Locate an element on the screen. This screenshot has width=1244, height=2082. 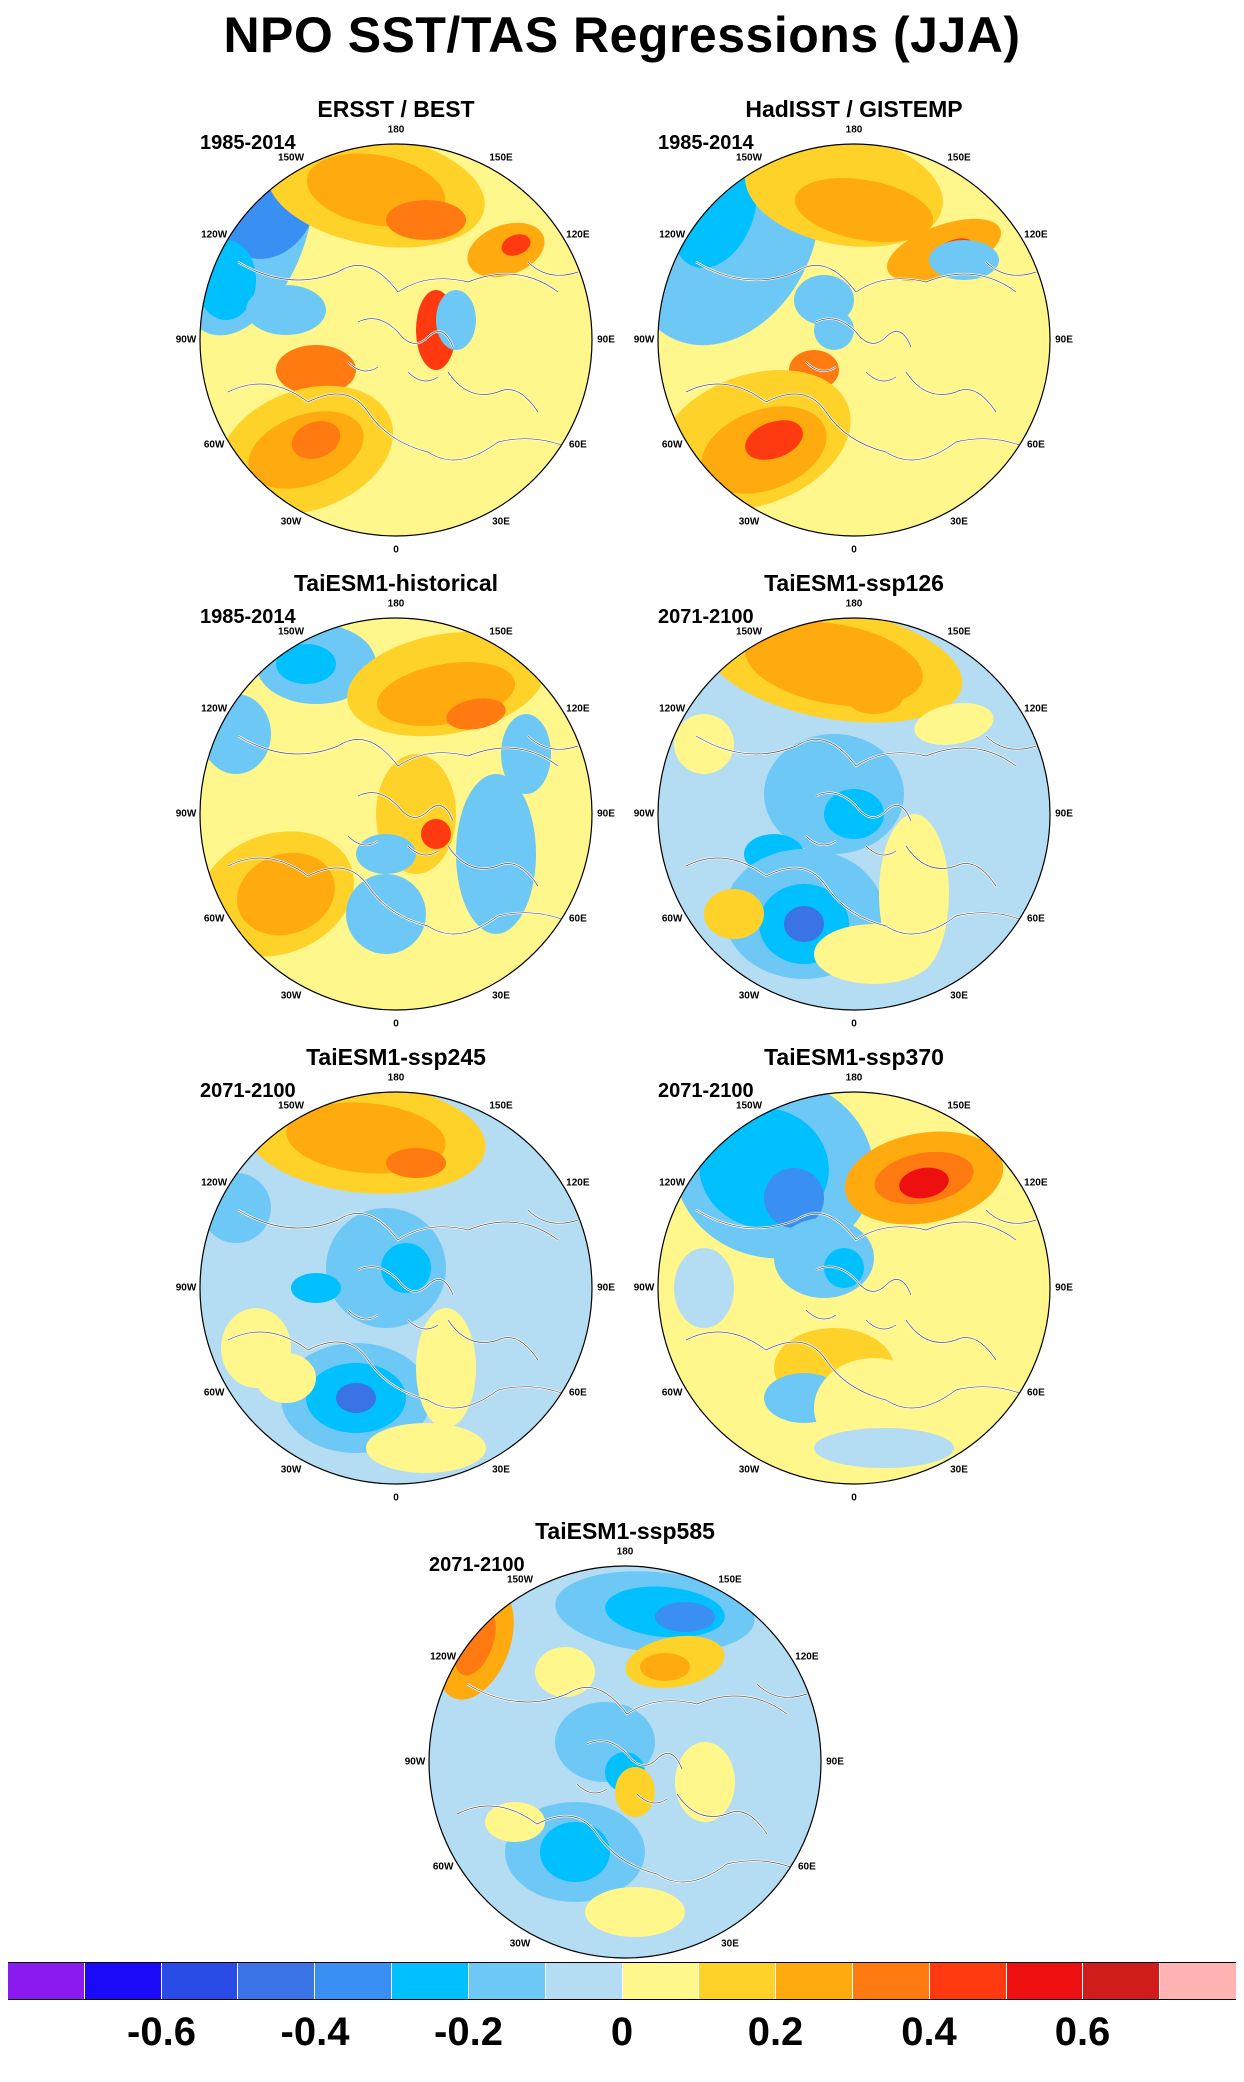
map-boundary is located at coordinates (396, 340).